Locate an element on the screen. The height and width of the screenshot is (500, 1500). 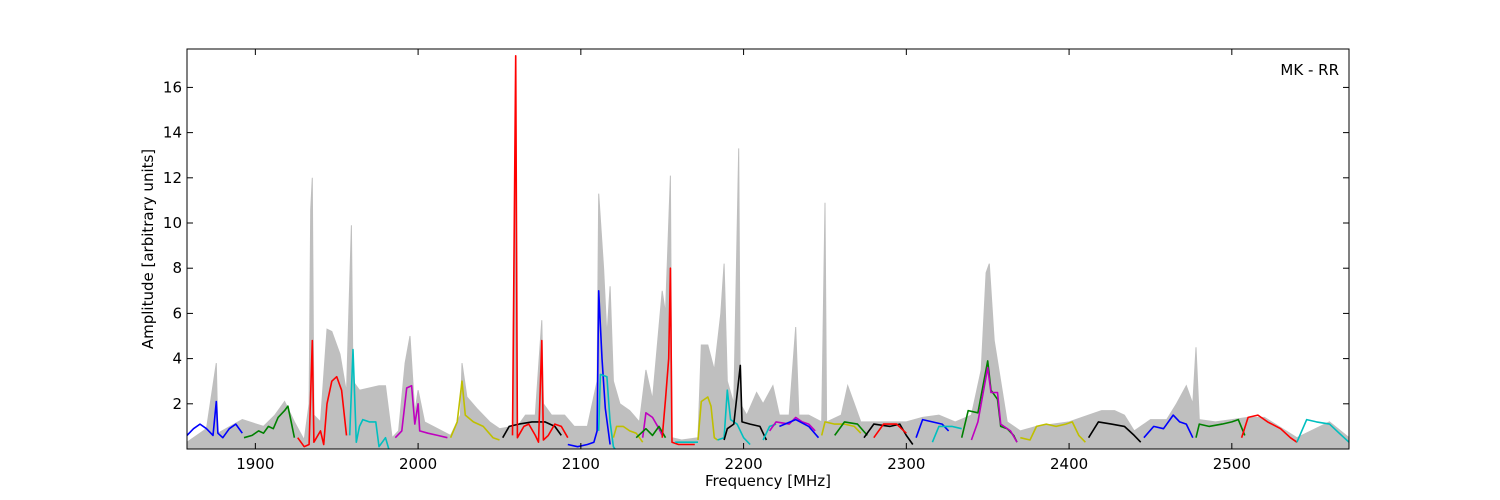
x-tick-label: 1900 is located at coordinates (255, 464).